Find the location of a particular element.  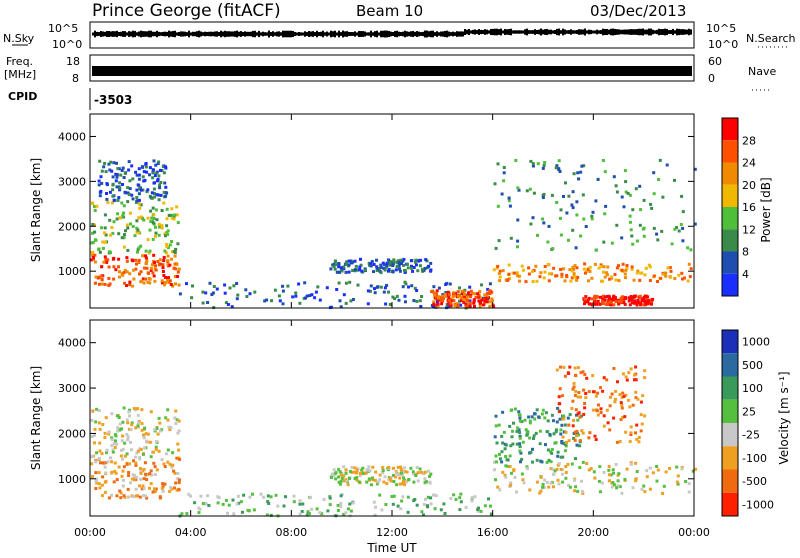

noise-left-tick-high: 10^5 is located at coordinates (63, 28).